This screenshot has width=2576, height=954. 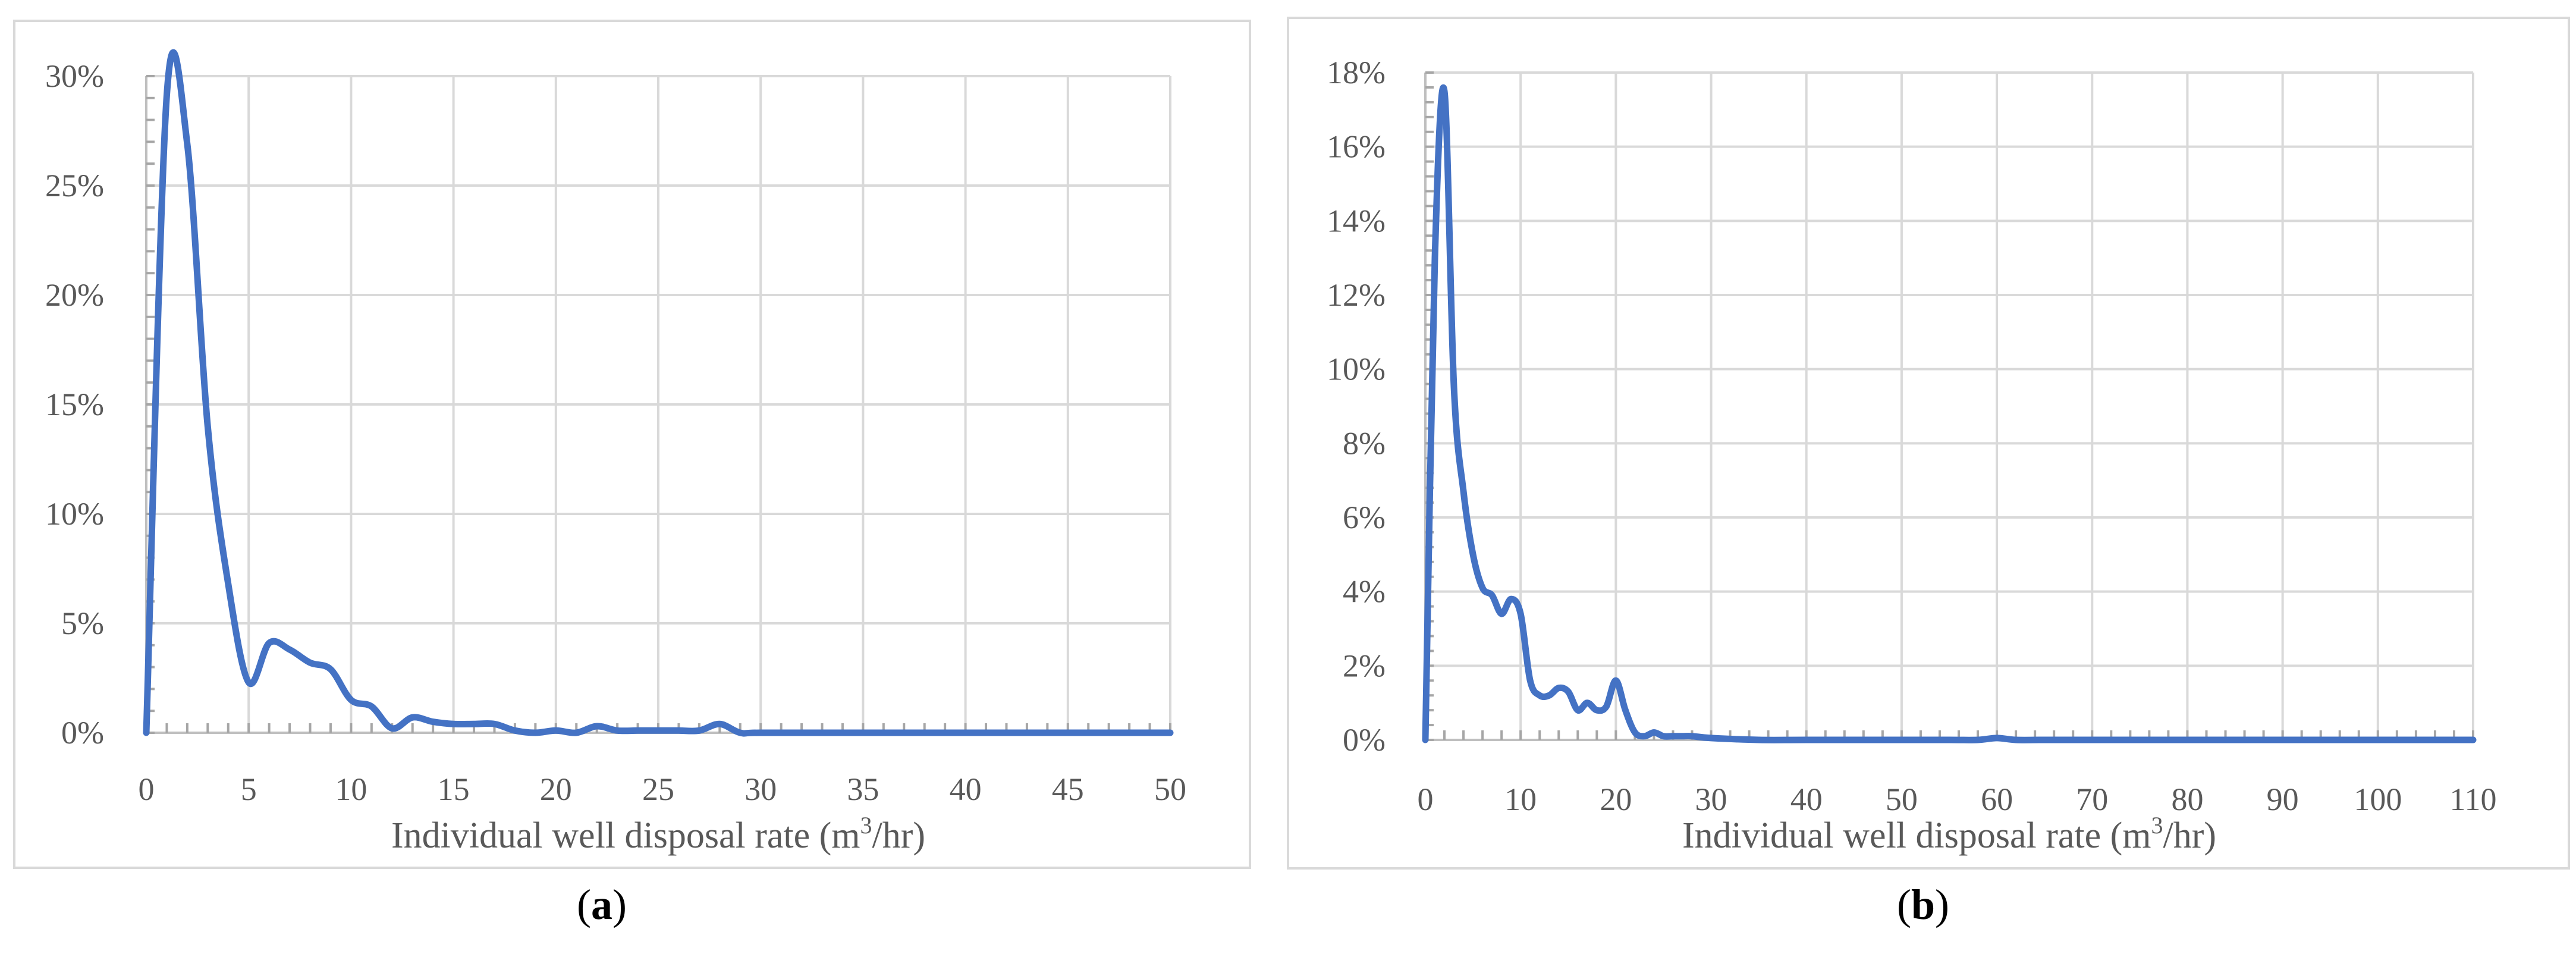 I want to click on x-tick-label: 70, so click(x=2092, y=799).